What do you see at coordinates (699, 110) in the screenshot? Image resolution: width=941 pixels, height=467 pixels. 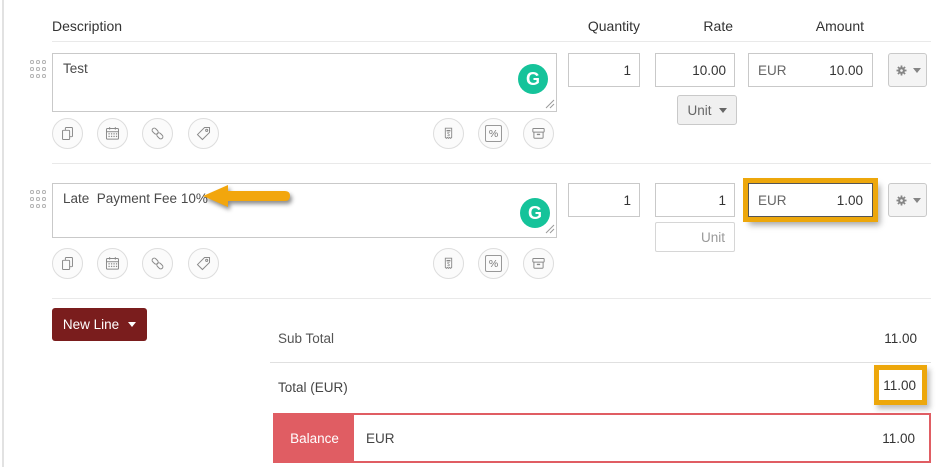 I see `unit-select-label: Unit` at bounding box center [699, 110].